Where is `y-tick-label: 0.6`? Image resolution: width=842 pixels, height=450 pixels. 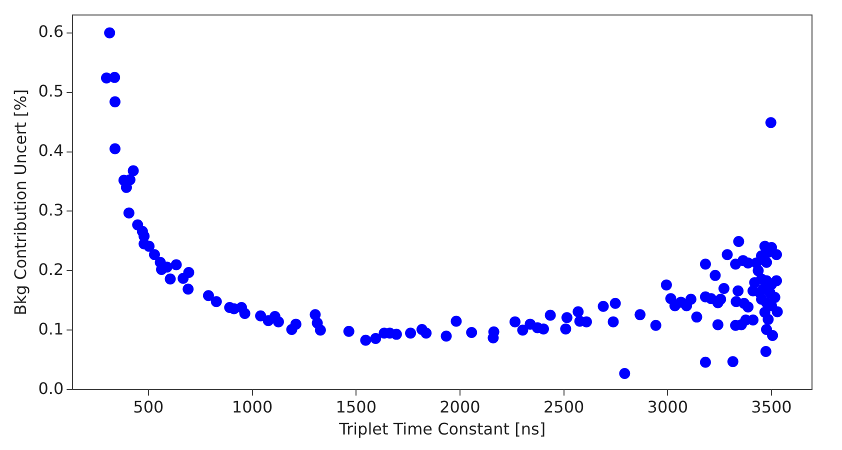 y-tick-label: 0.6 is located at coordinates (51, 31).